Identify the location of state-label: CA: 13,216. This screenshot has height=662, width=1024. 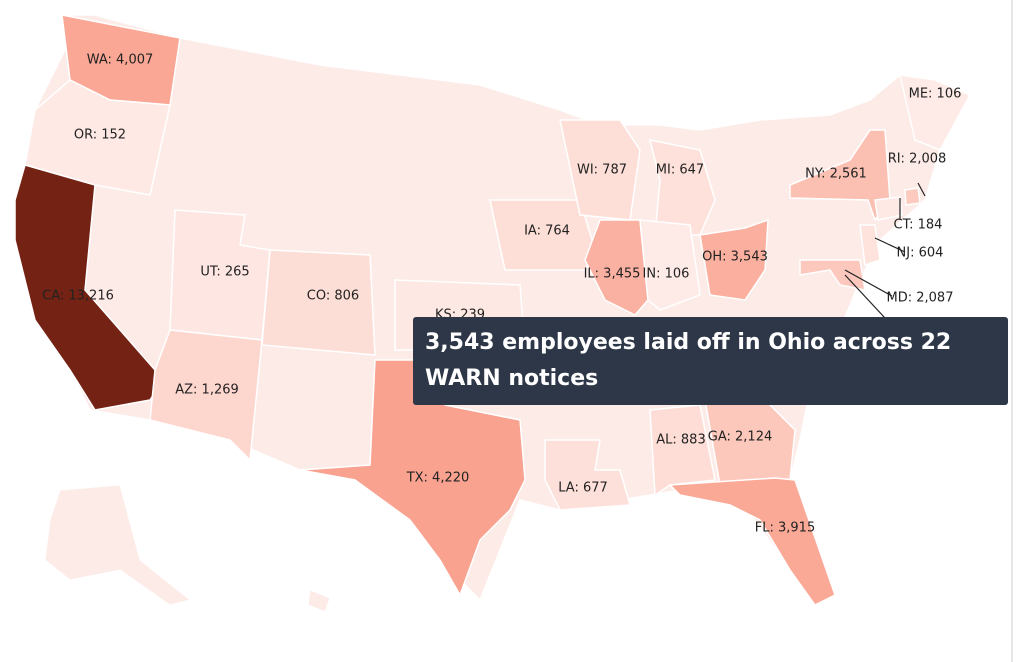
(78, 296).